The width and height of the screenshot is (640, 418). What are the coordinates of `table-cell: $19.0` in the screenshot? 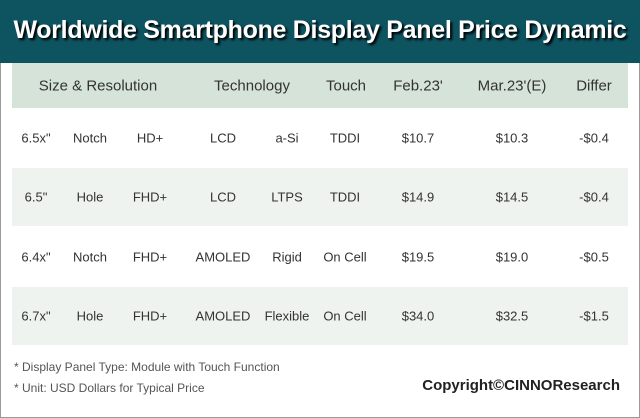 It's located at (512, 257).